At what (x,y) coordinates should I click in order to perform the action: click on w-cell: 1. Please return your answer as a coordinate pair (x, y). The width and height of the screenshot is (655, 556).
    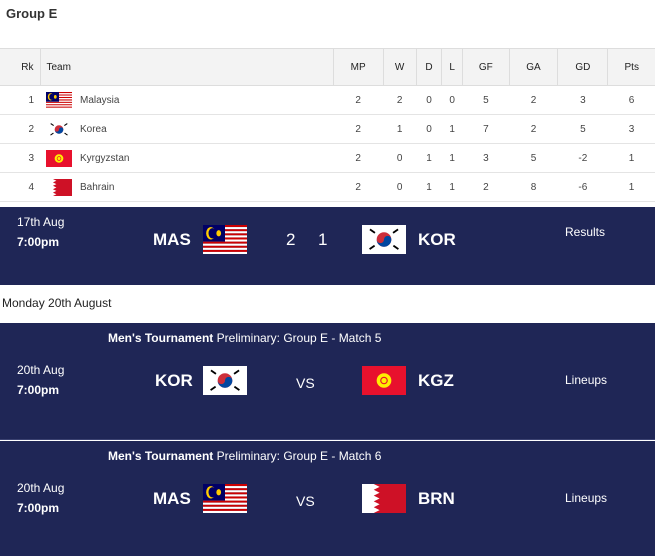
    Looking at the image, I should click on (400, 129).